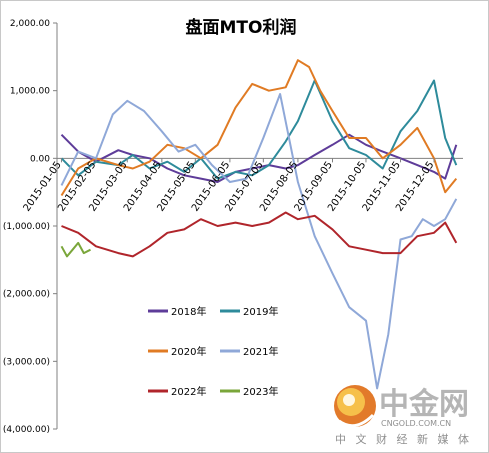 The image size is (489, 453). What do you see at coordinates (40, 159) in the screenshot?
I see `y-tick-label: 0.00` at bounding box center [40, 159].